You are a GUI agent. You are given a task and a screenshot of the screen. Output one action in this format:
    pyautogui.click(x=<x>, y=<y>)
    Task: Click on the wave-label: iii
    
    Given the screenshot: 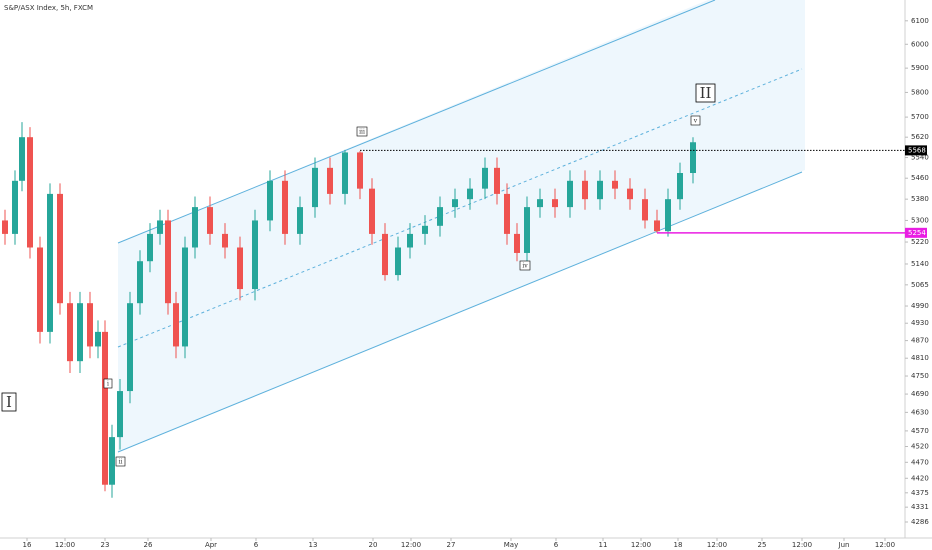 What is the action you would take?
    pyautogui.click(x=362, y=132)
    